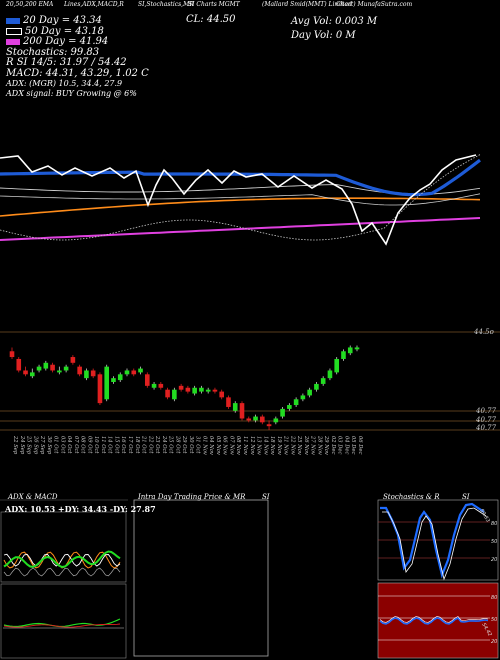 The width and height of the screenshot is (500, 660). Describe the element at coordinates (54, 21) in the screenshot. I see `legend-20day: 20 Day = 43.34` at that location.